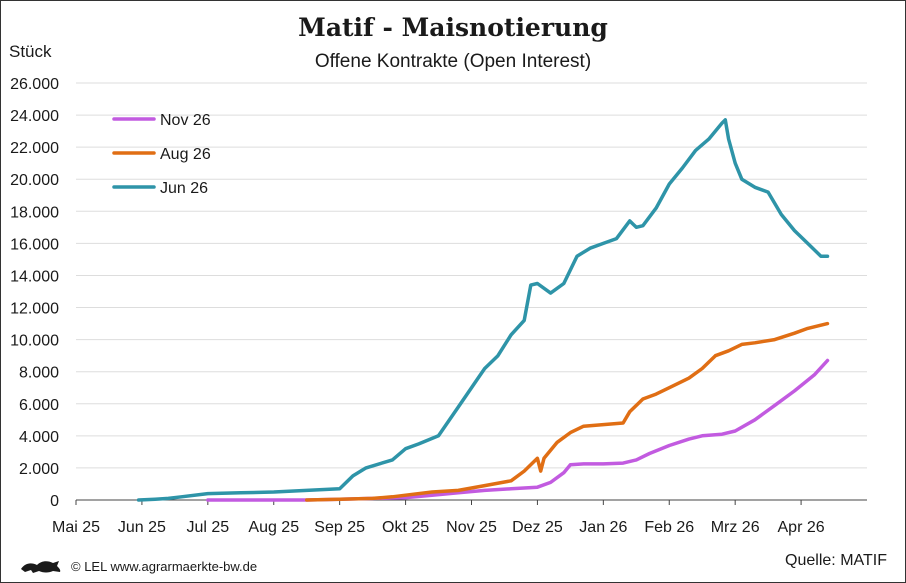 This screenshot has width=906, height=583. Describe the element at coordinates (34, 180) in the screenshot. I see `y-tick-label: 20.000` at that location.